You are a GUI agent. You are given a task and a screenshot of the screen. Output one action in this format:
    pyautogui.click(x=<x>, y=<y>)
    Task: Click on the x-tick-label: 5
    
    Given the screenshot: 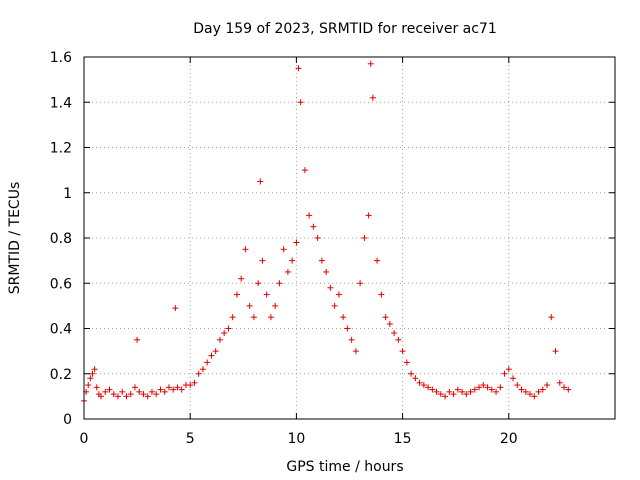 What is the action you would take?
    pyautogui.click(x=190, y=439)
    